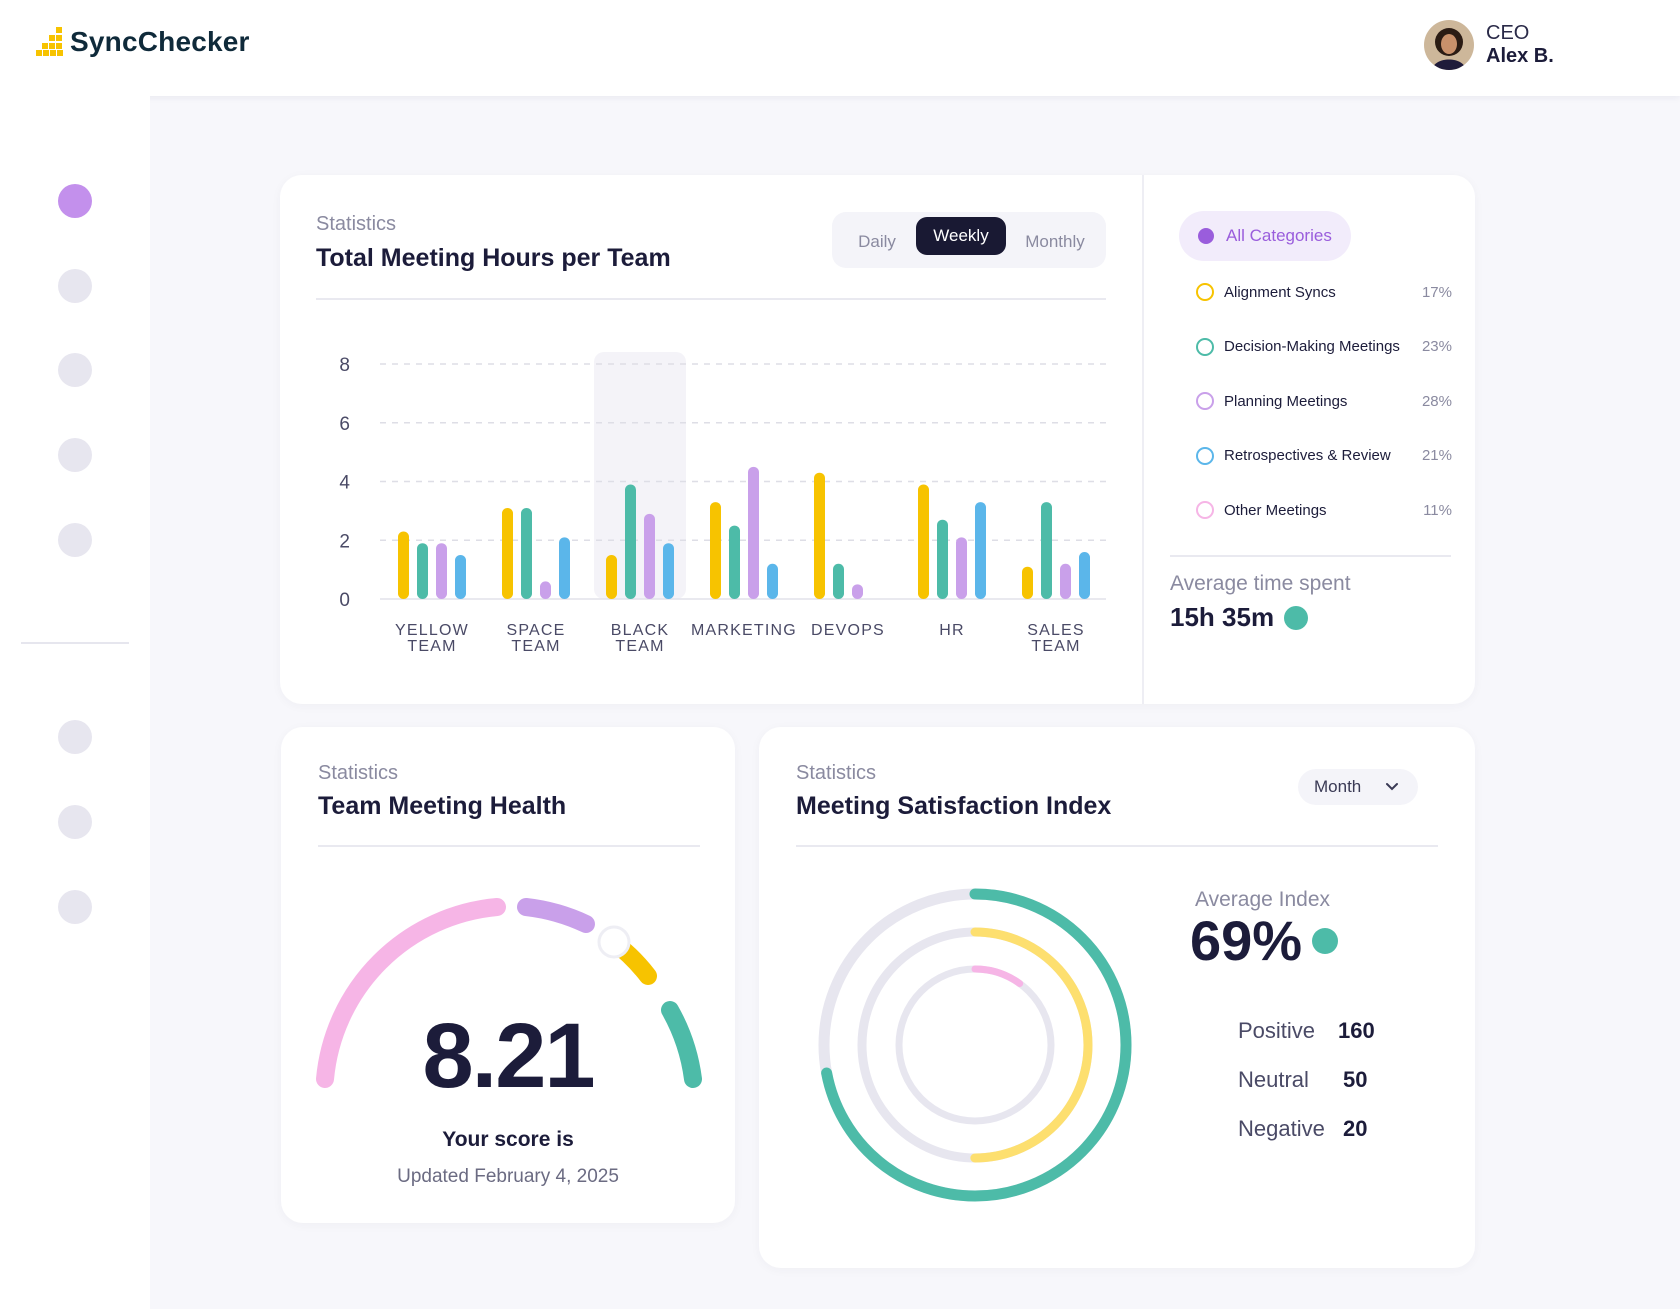 This screenshot has height=1309, width=1680. Describe the element at coordinates (1239, 617) in the screenshot. I see `avg-time-value: 15h 35m` at that location.